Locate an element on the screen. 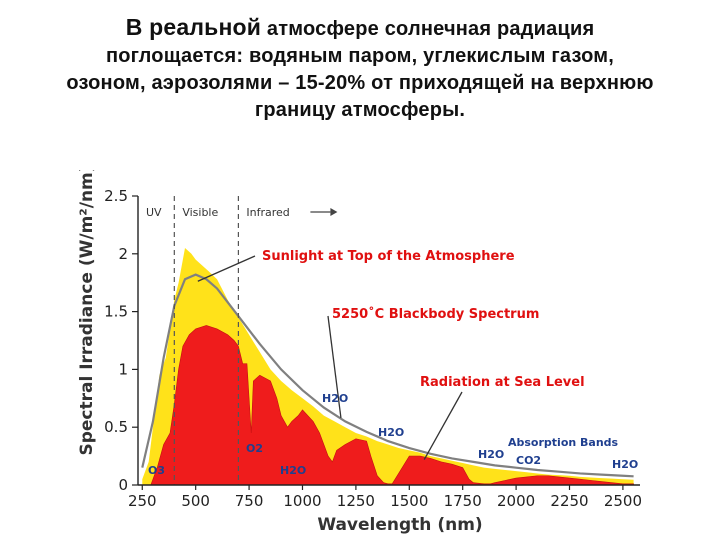 The width and height of the screenshot is (720, 540). region-label-visible: Visible is located at coordinates (200, 212).